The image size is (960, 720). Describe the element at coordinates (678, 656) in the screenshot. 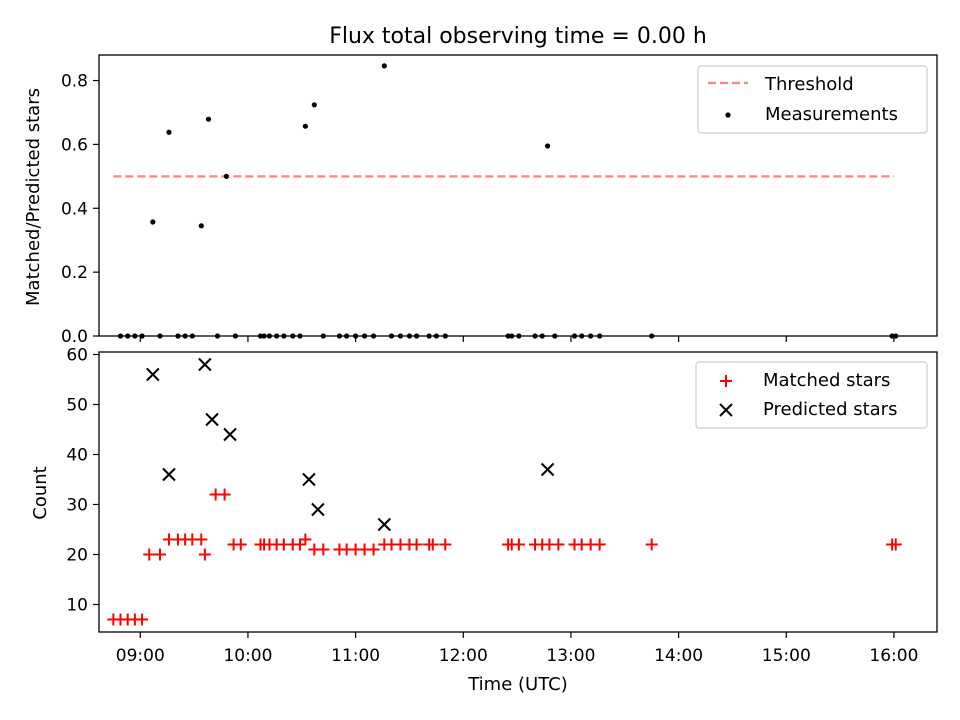

I see `x-tick-label: 14:00` at that location.